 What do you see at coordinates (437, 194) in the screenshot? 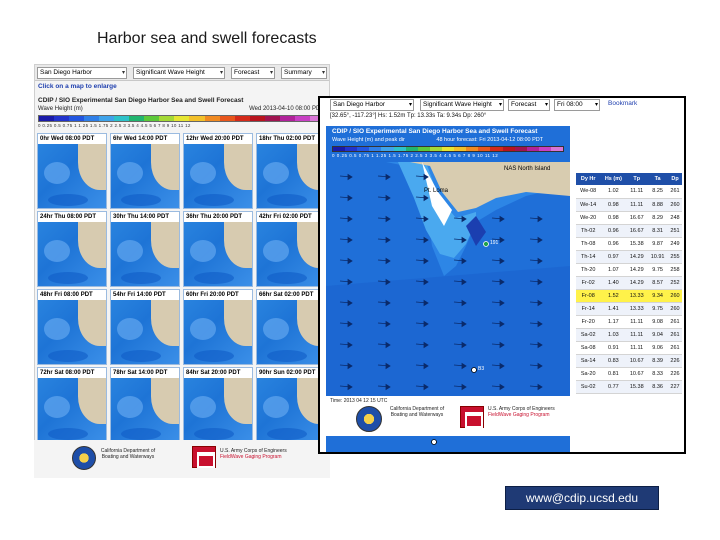
I see `point-loma-peninsula` at bounding box center [437, 194].